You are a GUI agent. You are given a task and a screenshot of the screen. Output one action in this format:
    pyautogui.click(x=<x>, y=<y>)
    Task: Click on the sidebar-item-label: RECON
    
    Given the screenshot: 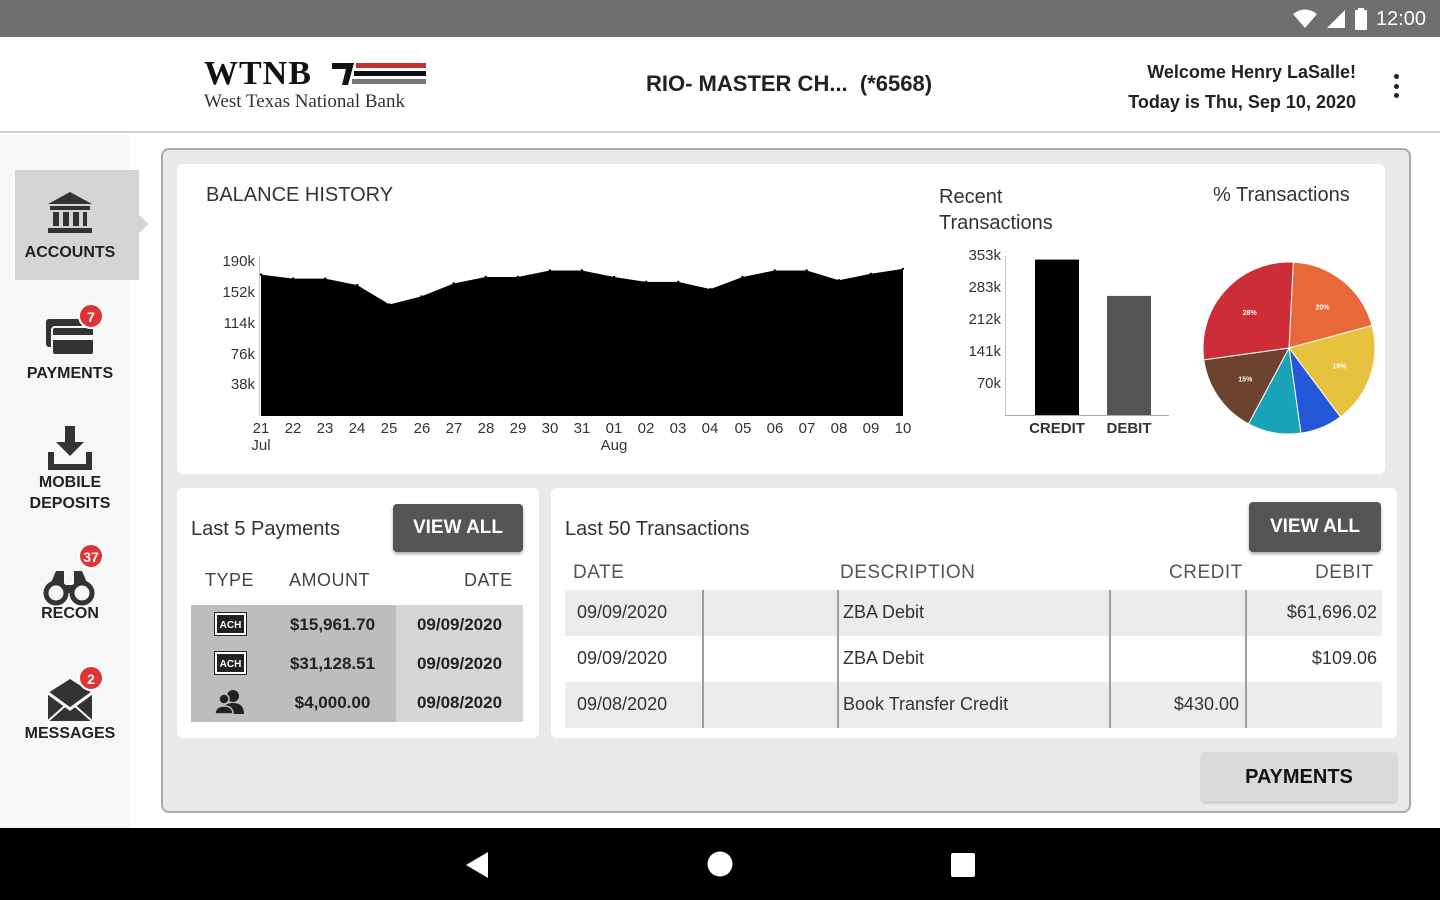 What is the action you would take?
    pyautogui.click(x=70, y=613)
    